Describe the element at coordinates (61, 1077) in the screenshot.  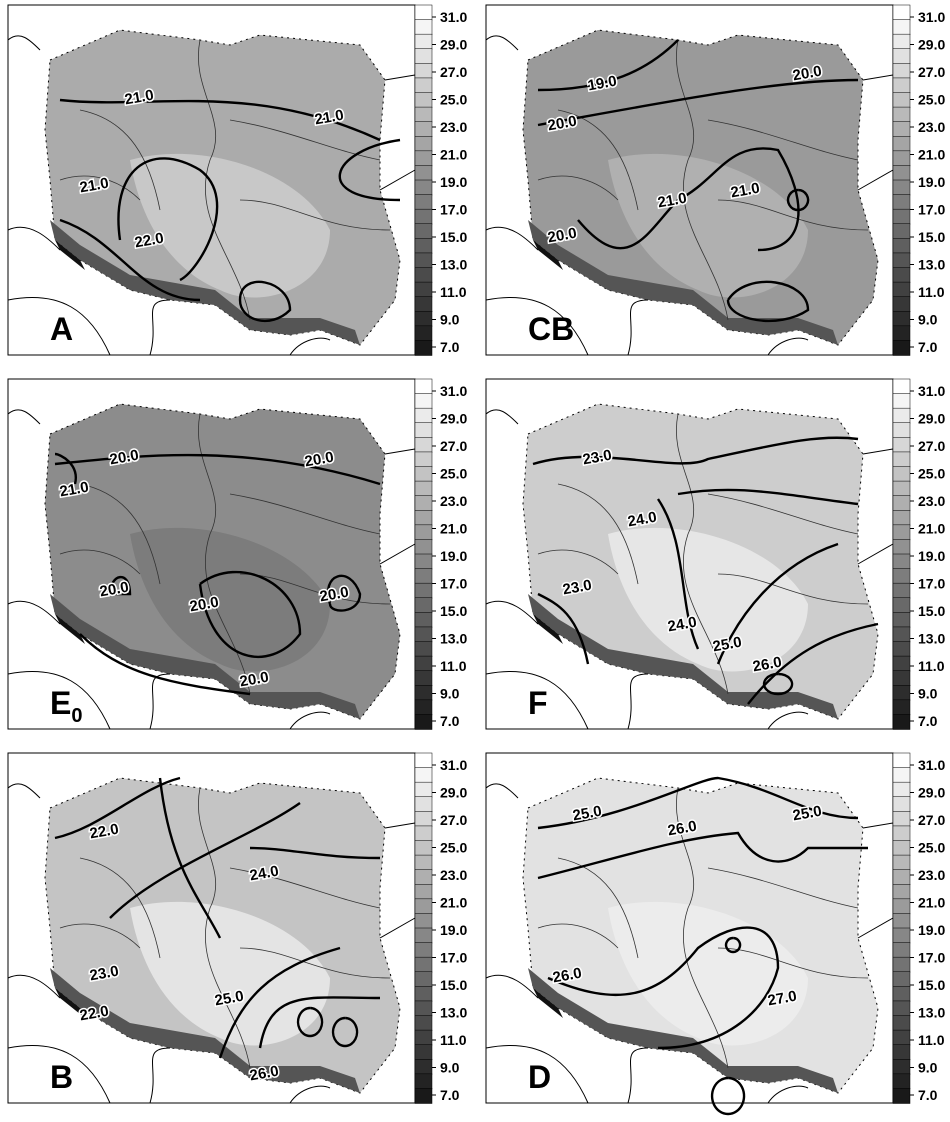
I see `panel-label: B` at that location.